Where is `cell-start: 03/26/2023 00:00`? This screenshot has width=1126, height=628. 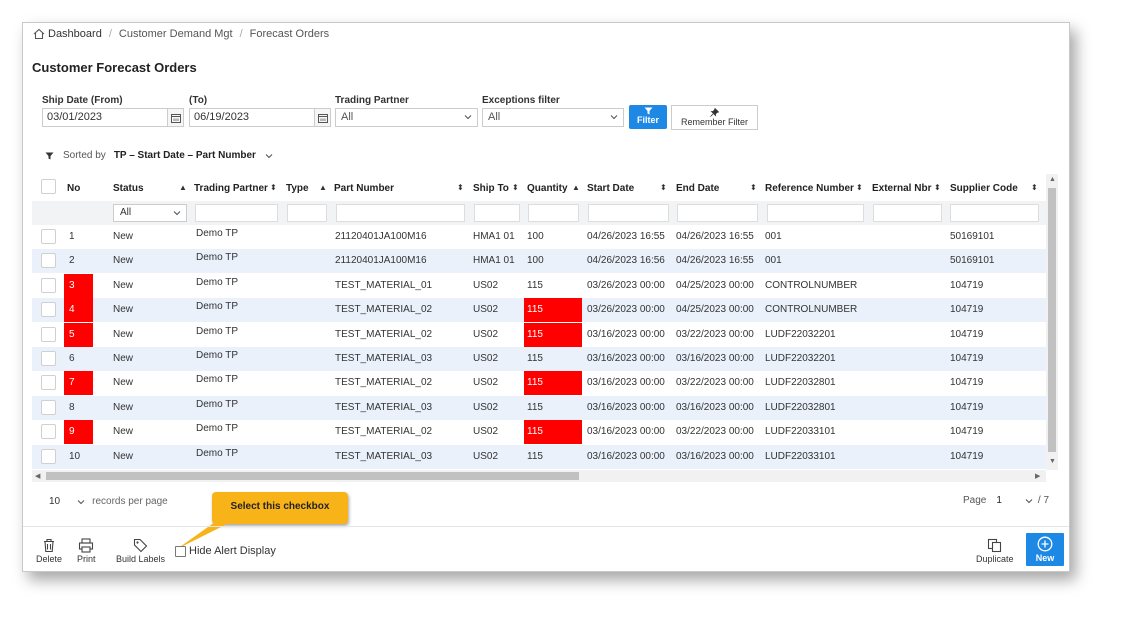 cell-start: 03/26/2023 00:00 is located at coordinates (626, 310).